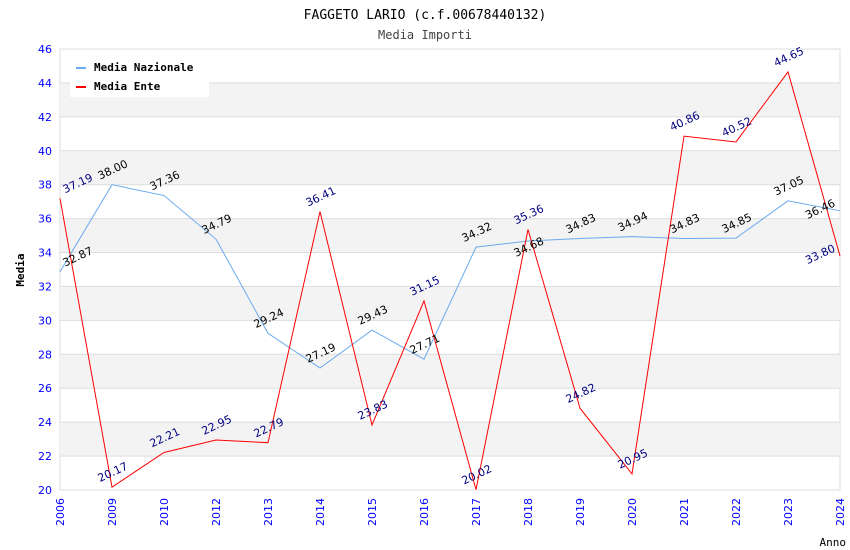 This screenshot has width=850, height=550. I want to click on legend: Media Nazionale Media Ente, so click(139, 76).